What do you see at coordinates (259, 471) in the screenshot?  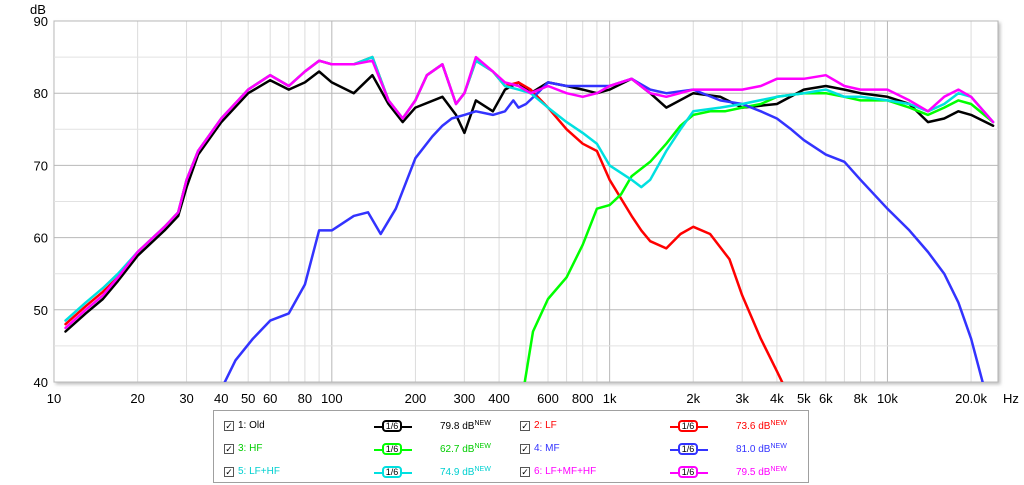 I see `legend-series-name: 5: LF+HF` at bounding box center [259, 471].